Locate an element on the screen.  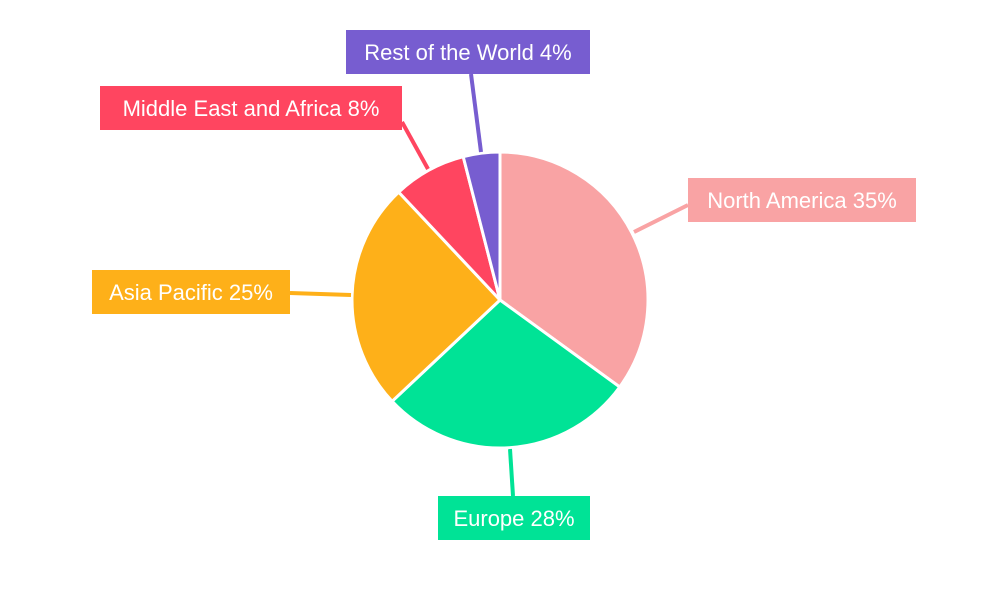
pie-slice-north-america is located at coordinates (574, 269).